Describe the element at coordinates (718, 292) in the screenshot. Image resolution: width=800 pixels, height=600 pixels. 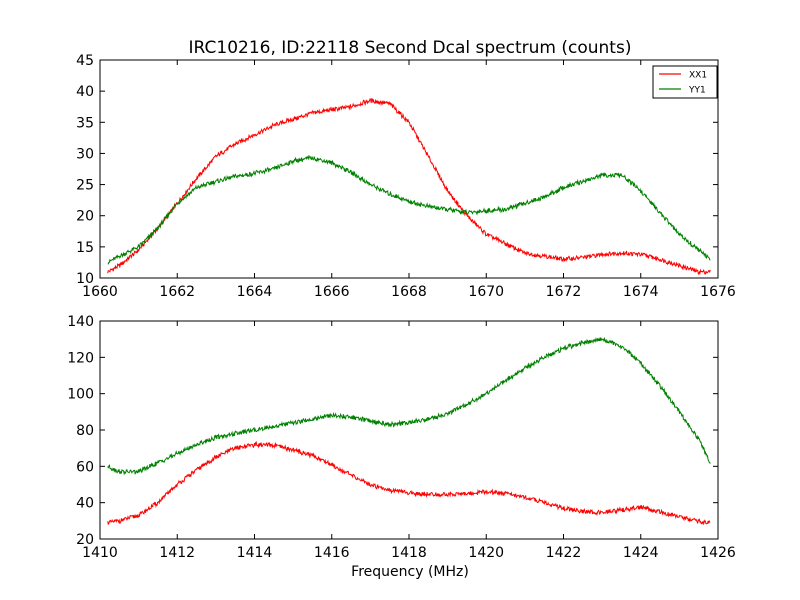
I see `x-tick-label: 1676` at that location.